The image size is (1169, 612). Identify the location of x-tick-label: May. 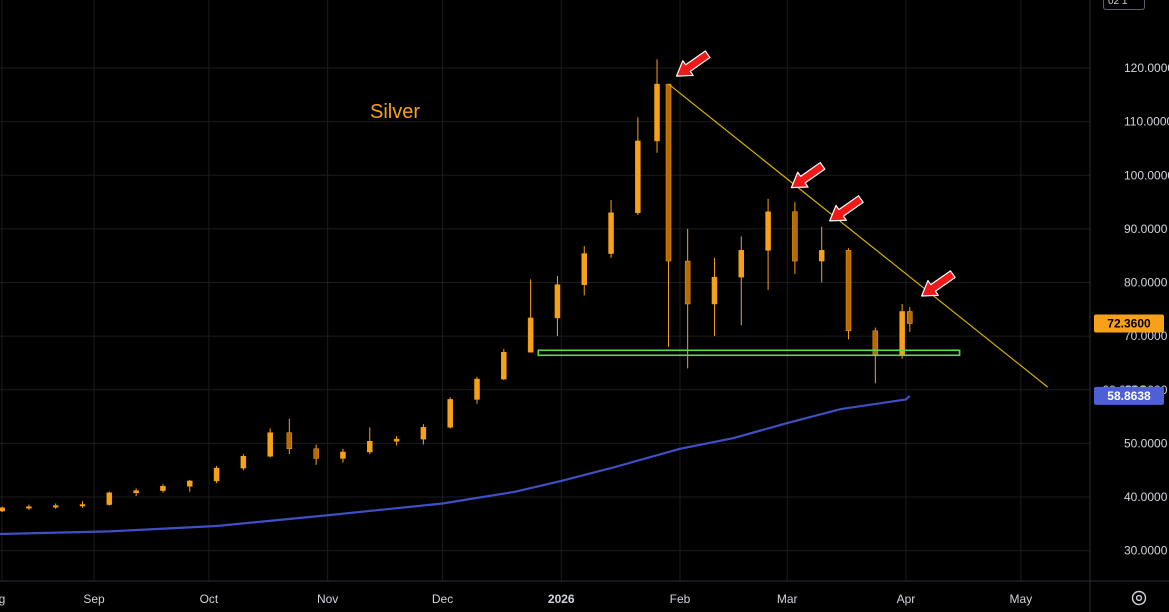
(1021, 599).